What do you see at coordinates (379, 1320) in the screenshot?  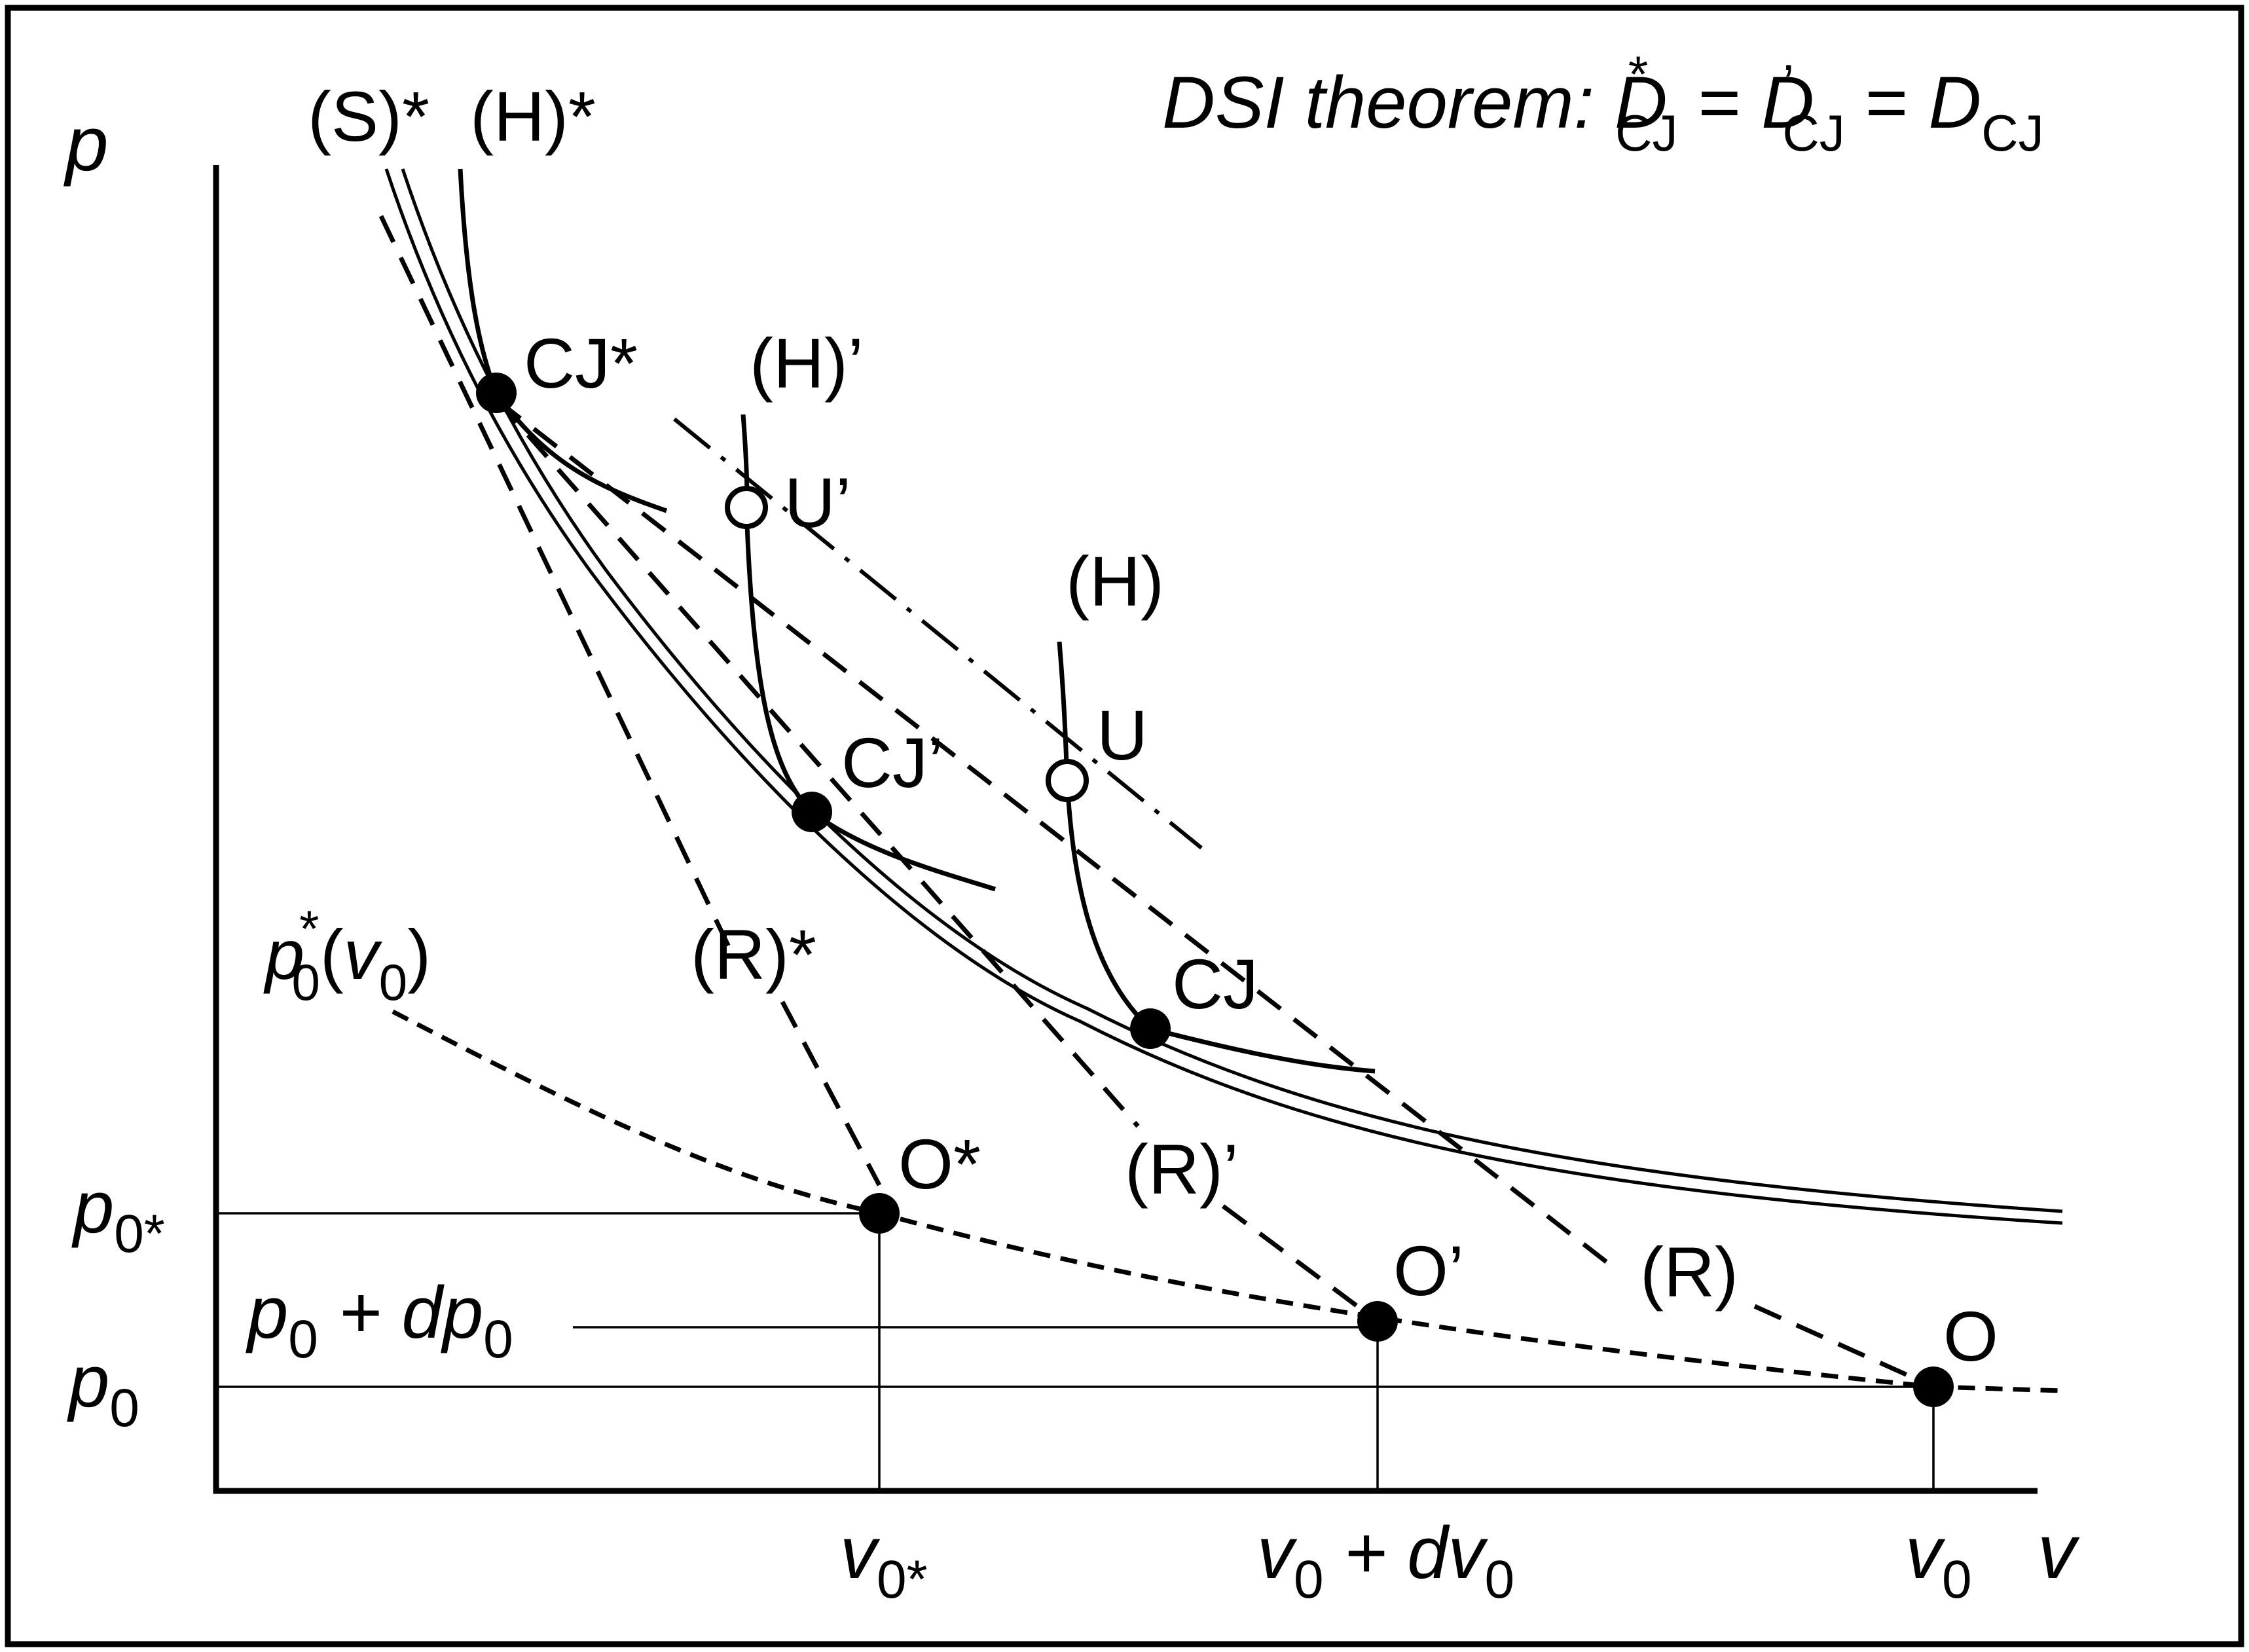 I see `p0-dp0-tick-label: p0 + dp0` at bounding box center [379, 1320].